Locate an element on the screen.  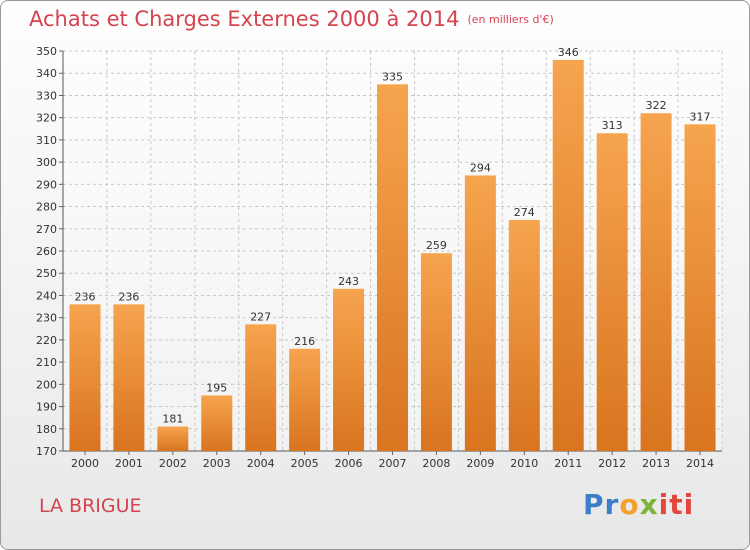
x-tick-label: 2000 is located at coordinates (85, 463).